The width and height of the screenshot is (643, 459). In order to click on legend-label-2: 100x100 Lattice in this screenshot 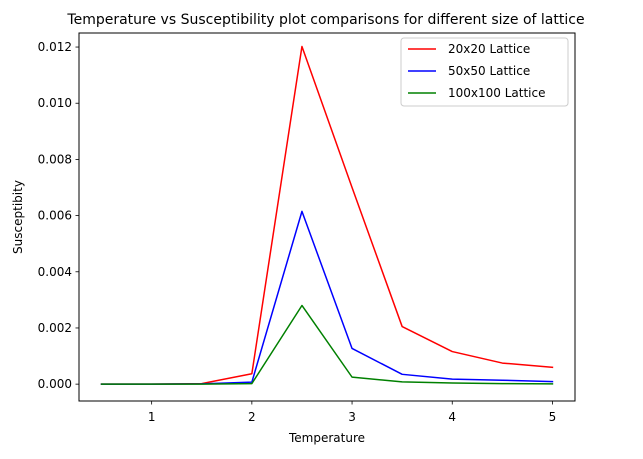, I will do `click(497, 93)`.